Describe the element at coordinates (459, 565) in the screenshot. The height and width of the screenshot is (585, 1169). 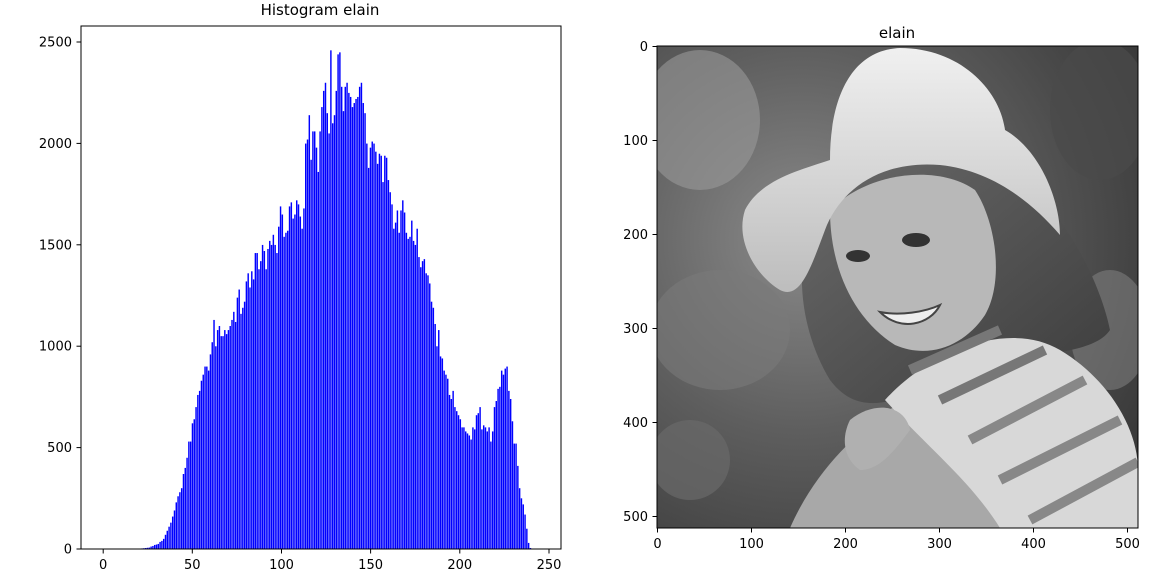
I see `x-tick-label: 200` at that location.